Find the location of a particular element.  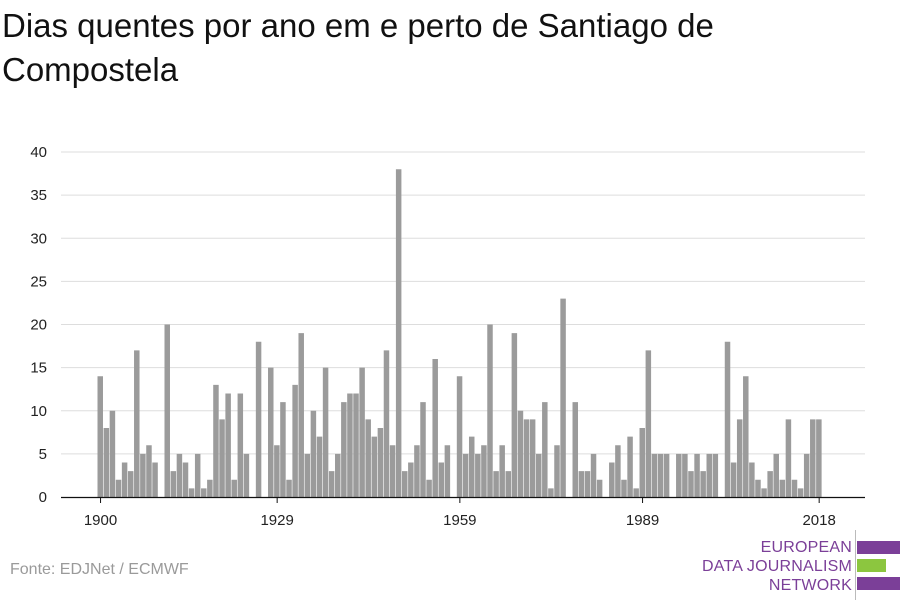

logo-line-1: EUROPEAN is located at coordinates (806, 547).